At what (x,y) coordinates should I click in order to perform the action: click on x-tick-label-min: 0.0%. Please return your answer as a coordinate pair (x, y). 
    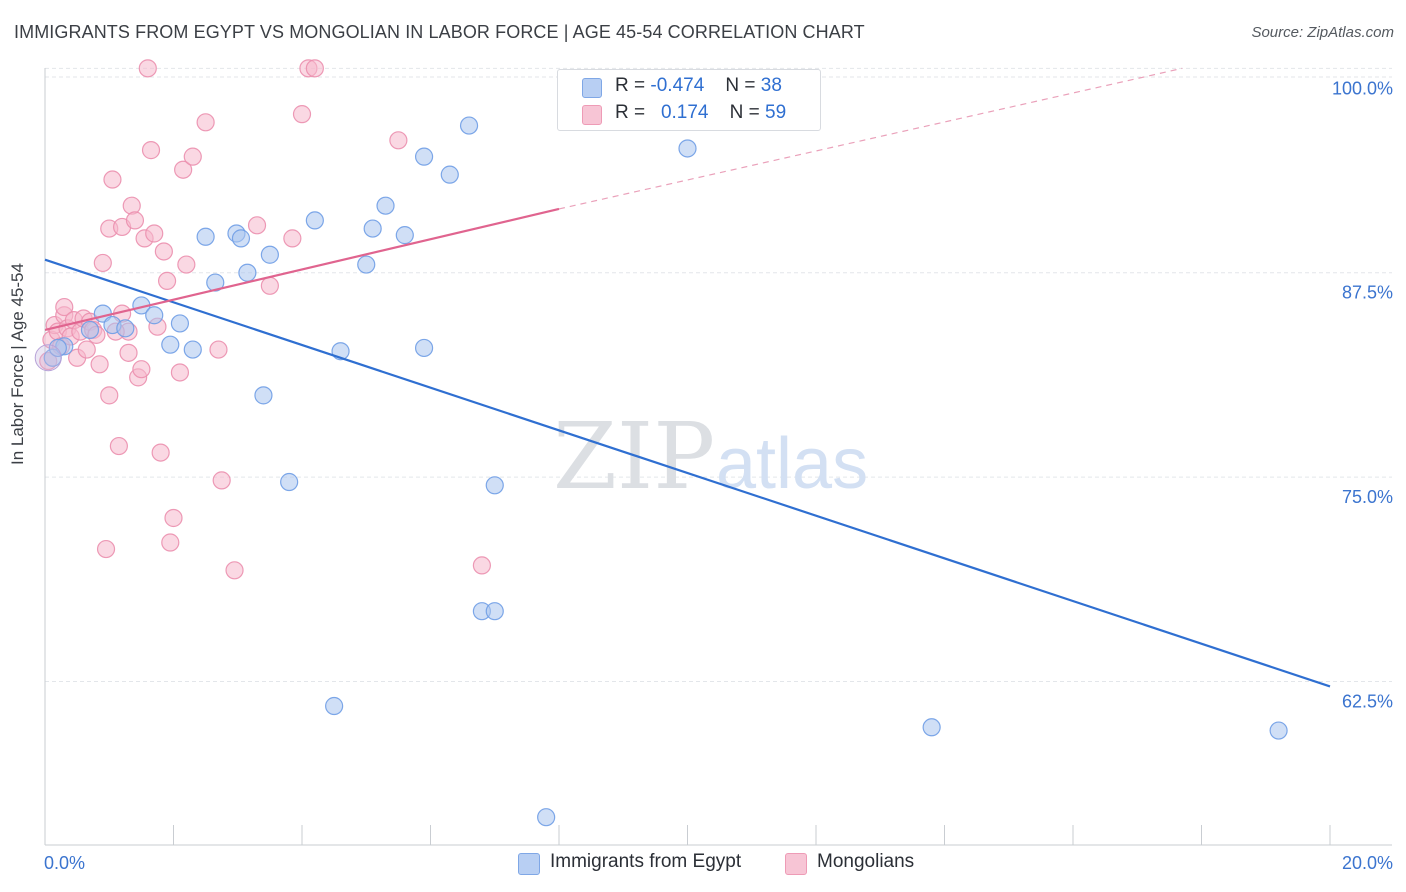
    Looking at the image, I should click on (64, 863).